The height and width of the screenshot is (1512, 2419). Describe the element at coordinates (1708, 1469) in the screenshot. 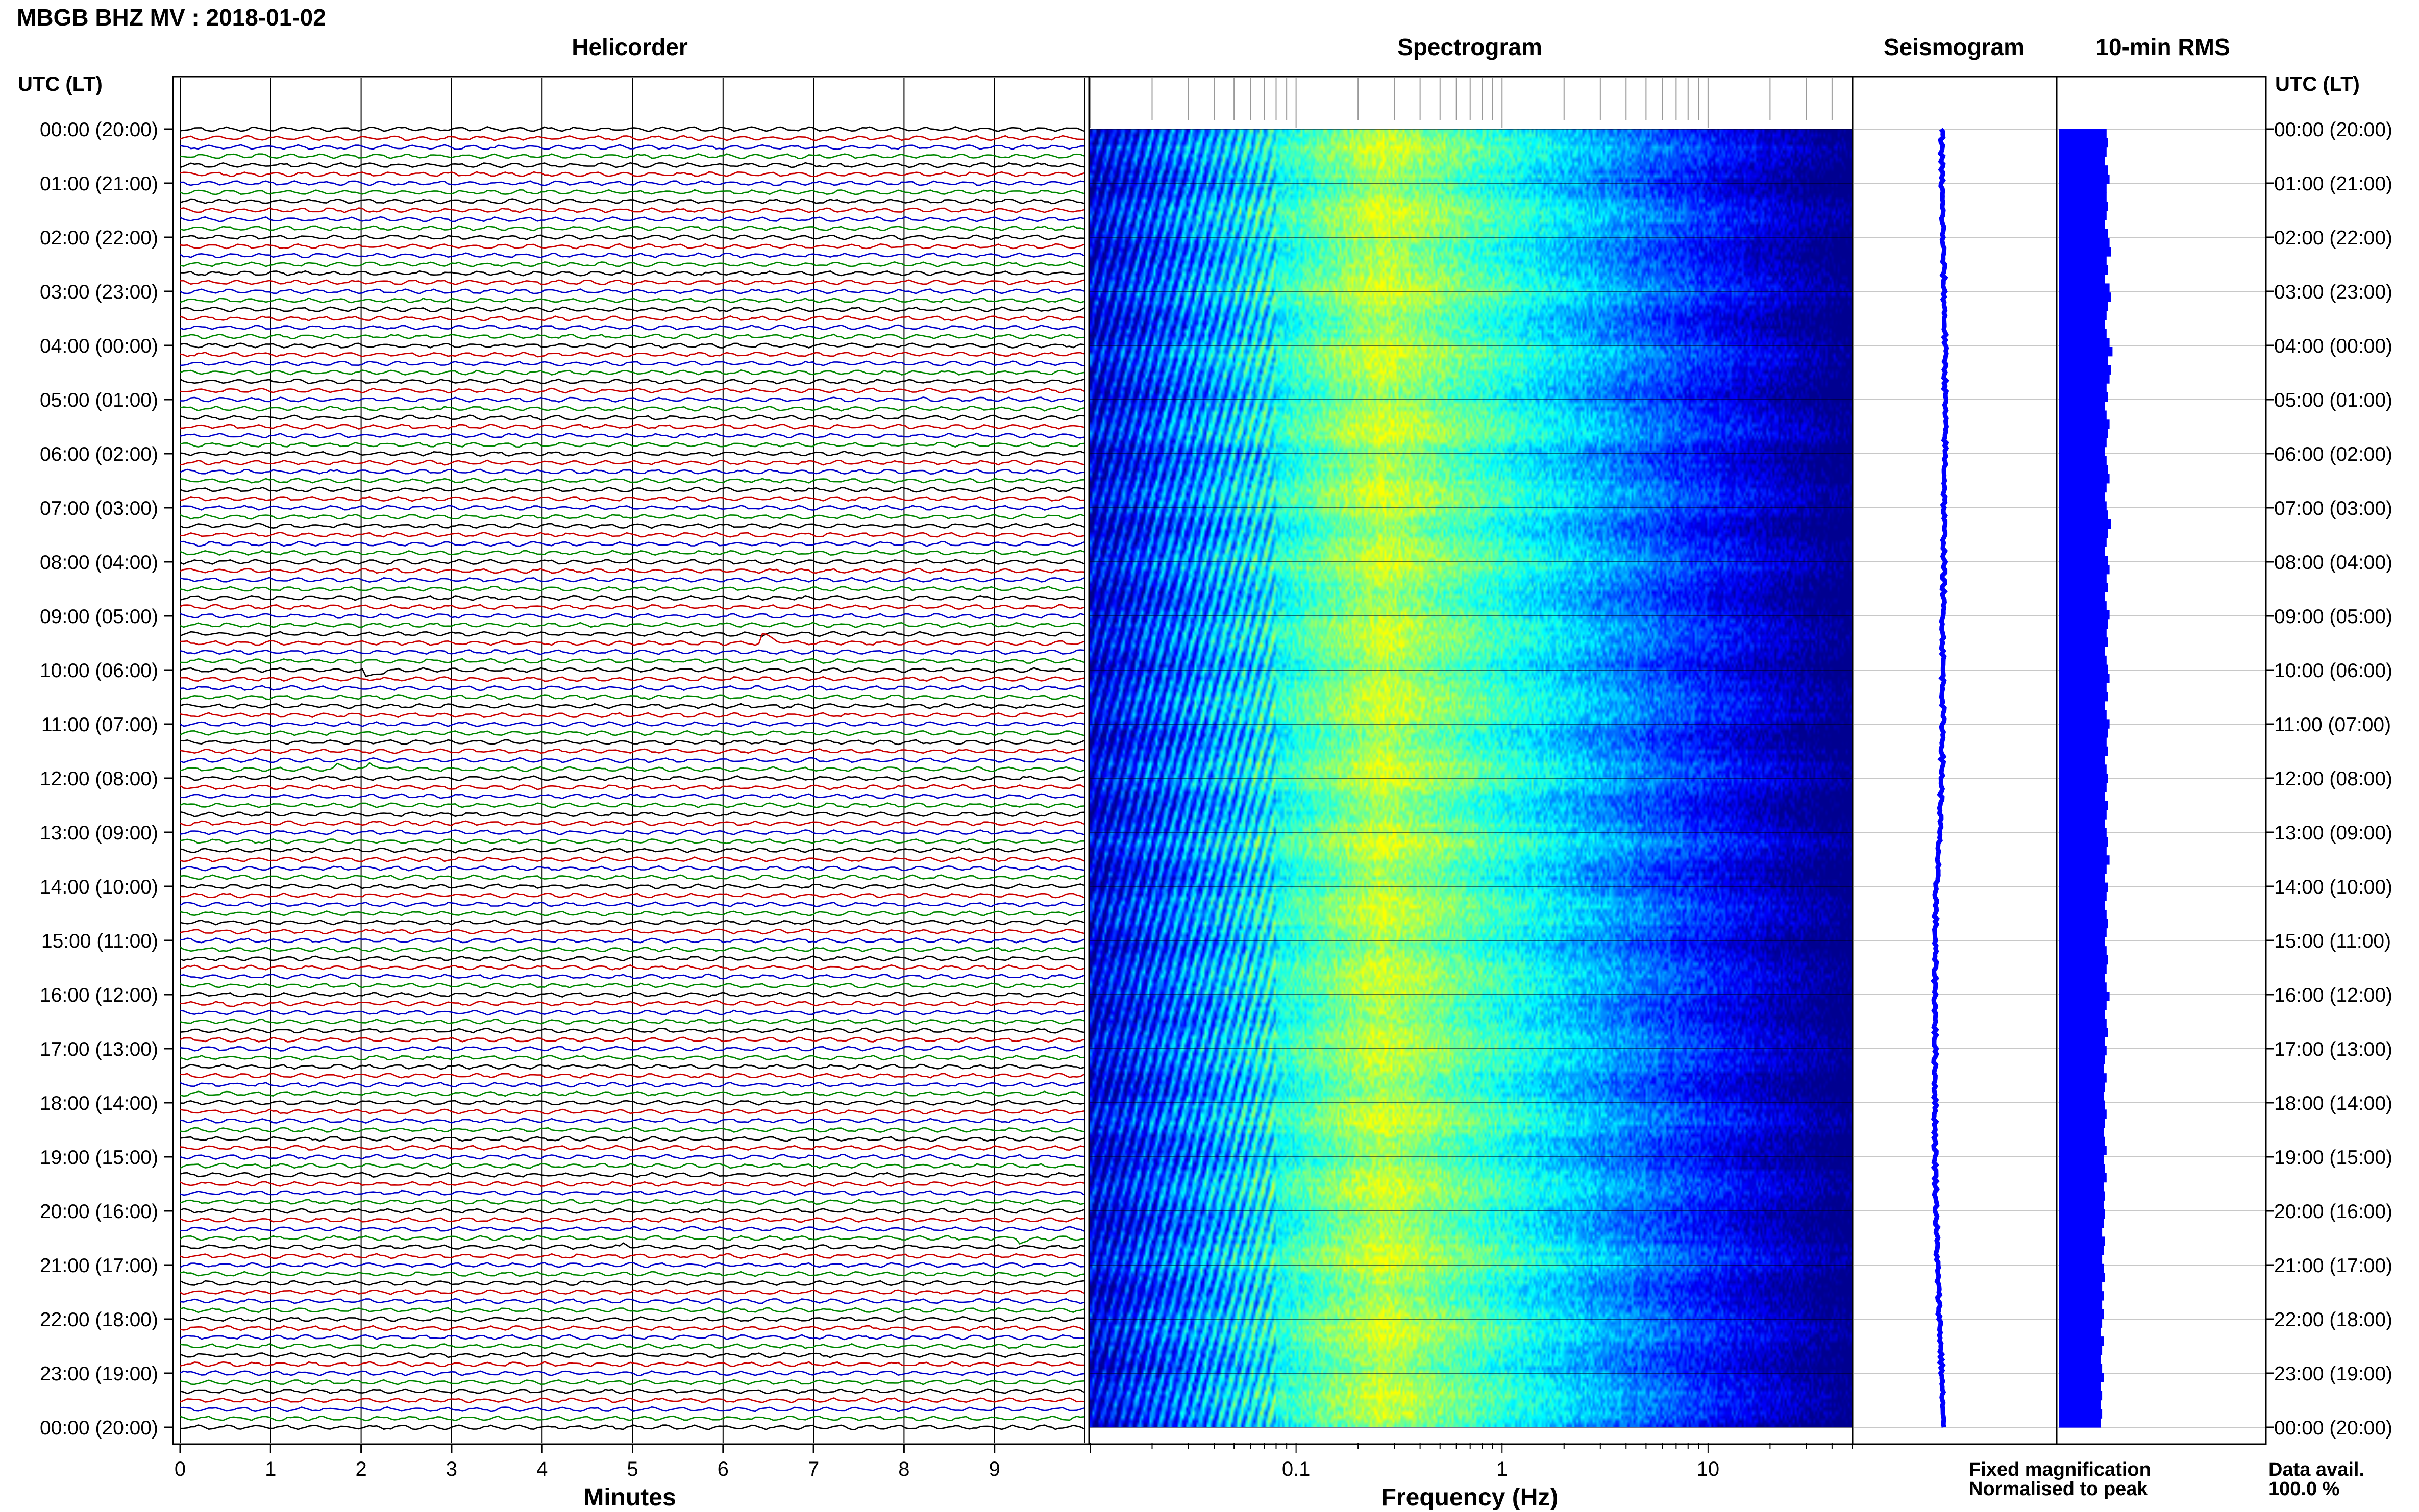

I see `spectrogram-x-tick-label: 10` at that location.